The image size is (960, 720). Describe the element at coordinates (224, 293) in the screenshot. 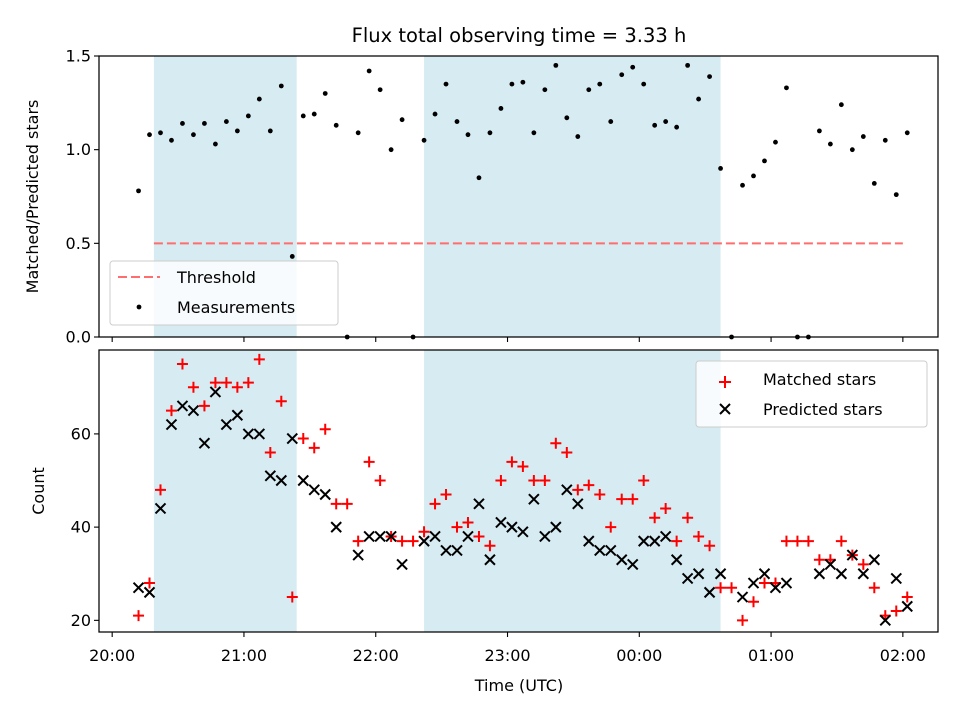

I see `ratio-legend-box` at that location.